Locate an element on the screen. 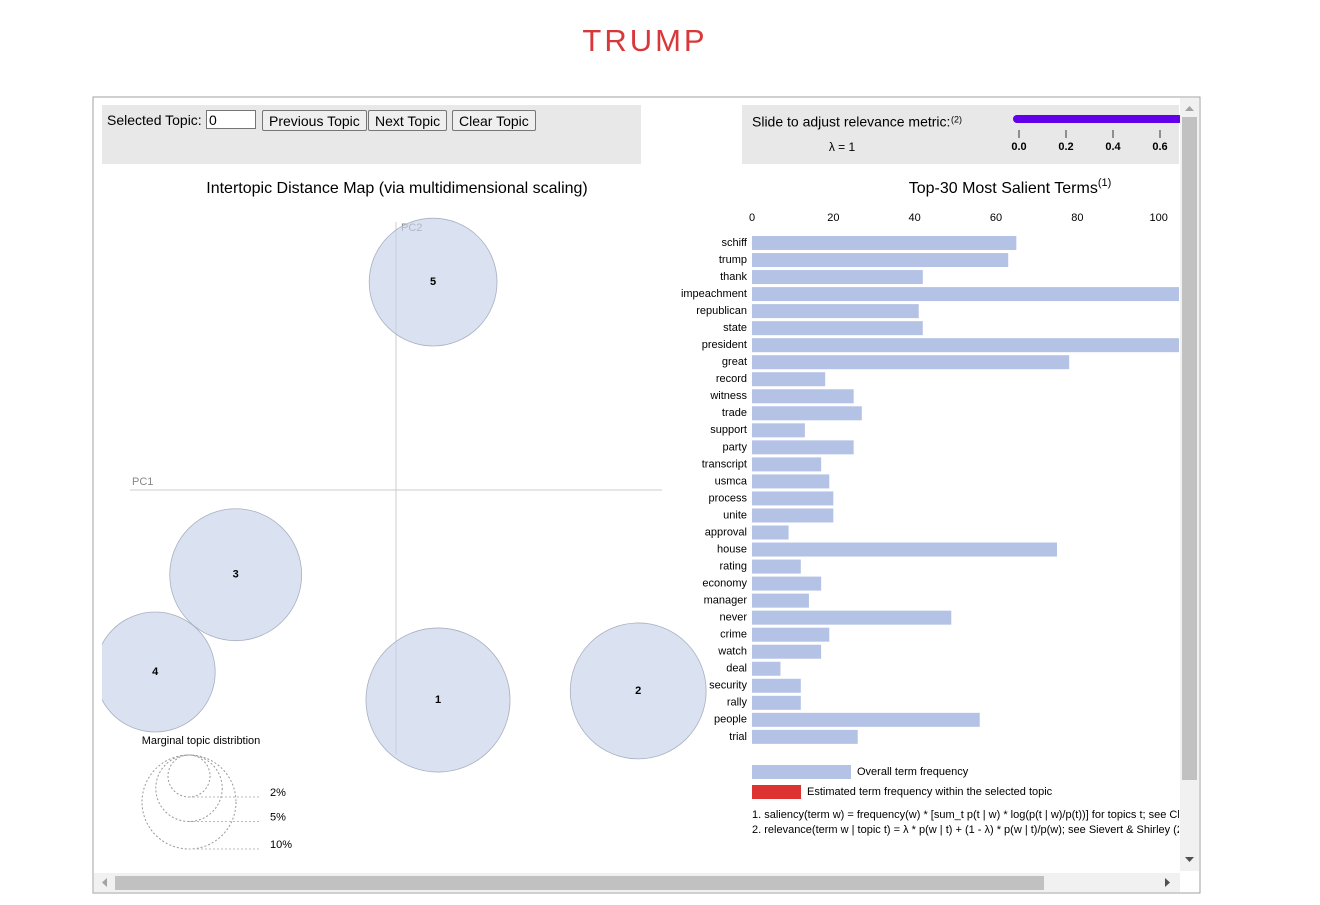 The height and width of the screenshot is (905, 1320). term-label: republican is located at coordinates (721, 311).